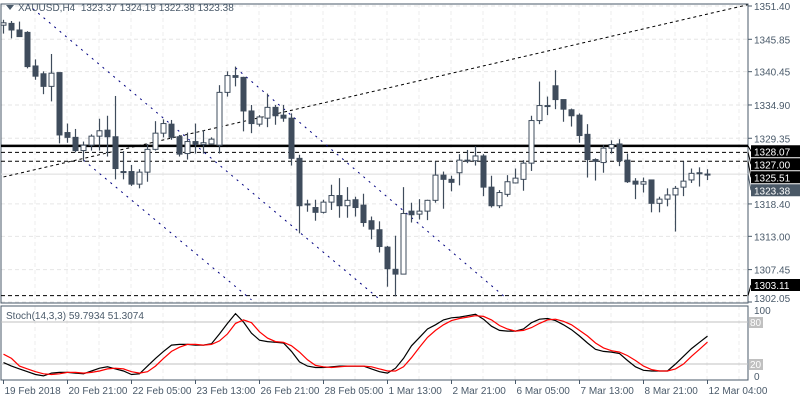 Image resolution: width=800 pixels, height=400 pixels. I want to click on dropdown-triangle-icon, so click(10, 7).